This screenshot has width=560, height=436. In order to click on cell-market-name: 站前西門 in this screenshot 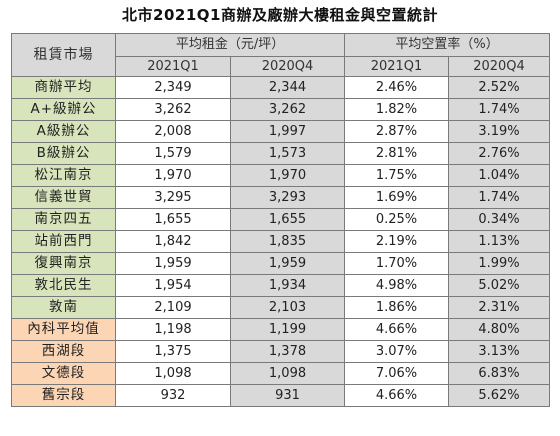, I will do `click(63, 241)`.